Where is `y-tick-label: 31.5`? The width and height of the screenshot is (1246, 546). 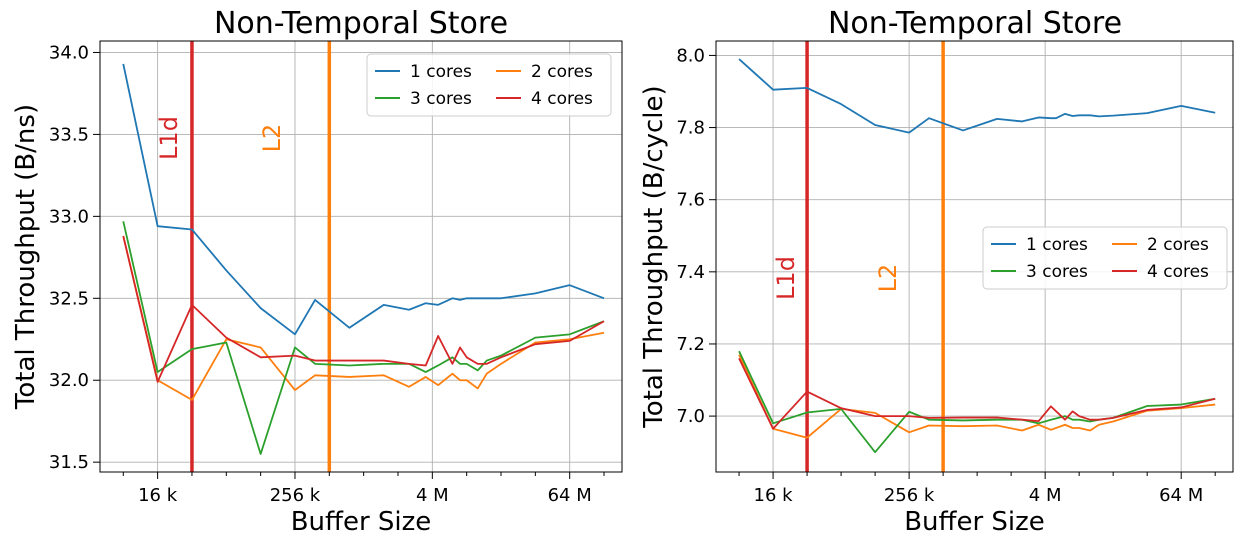 y-tick-label: 31.5 is located at coordinates (69, 462).